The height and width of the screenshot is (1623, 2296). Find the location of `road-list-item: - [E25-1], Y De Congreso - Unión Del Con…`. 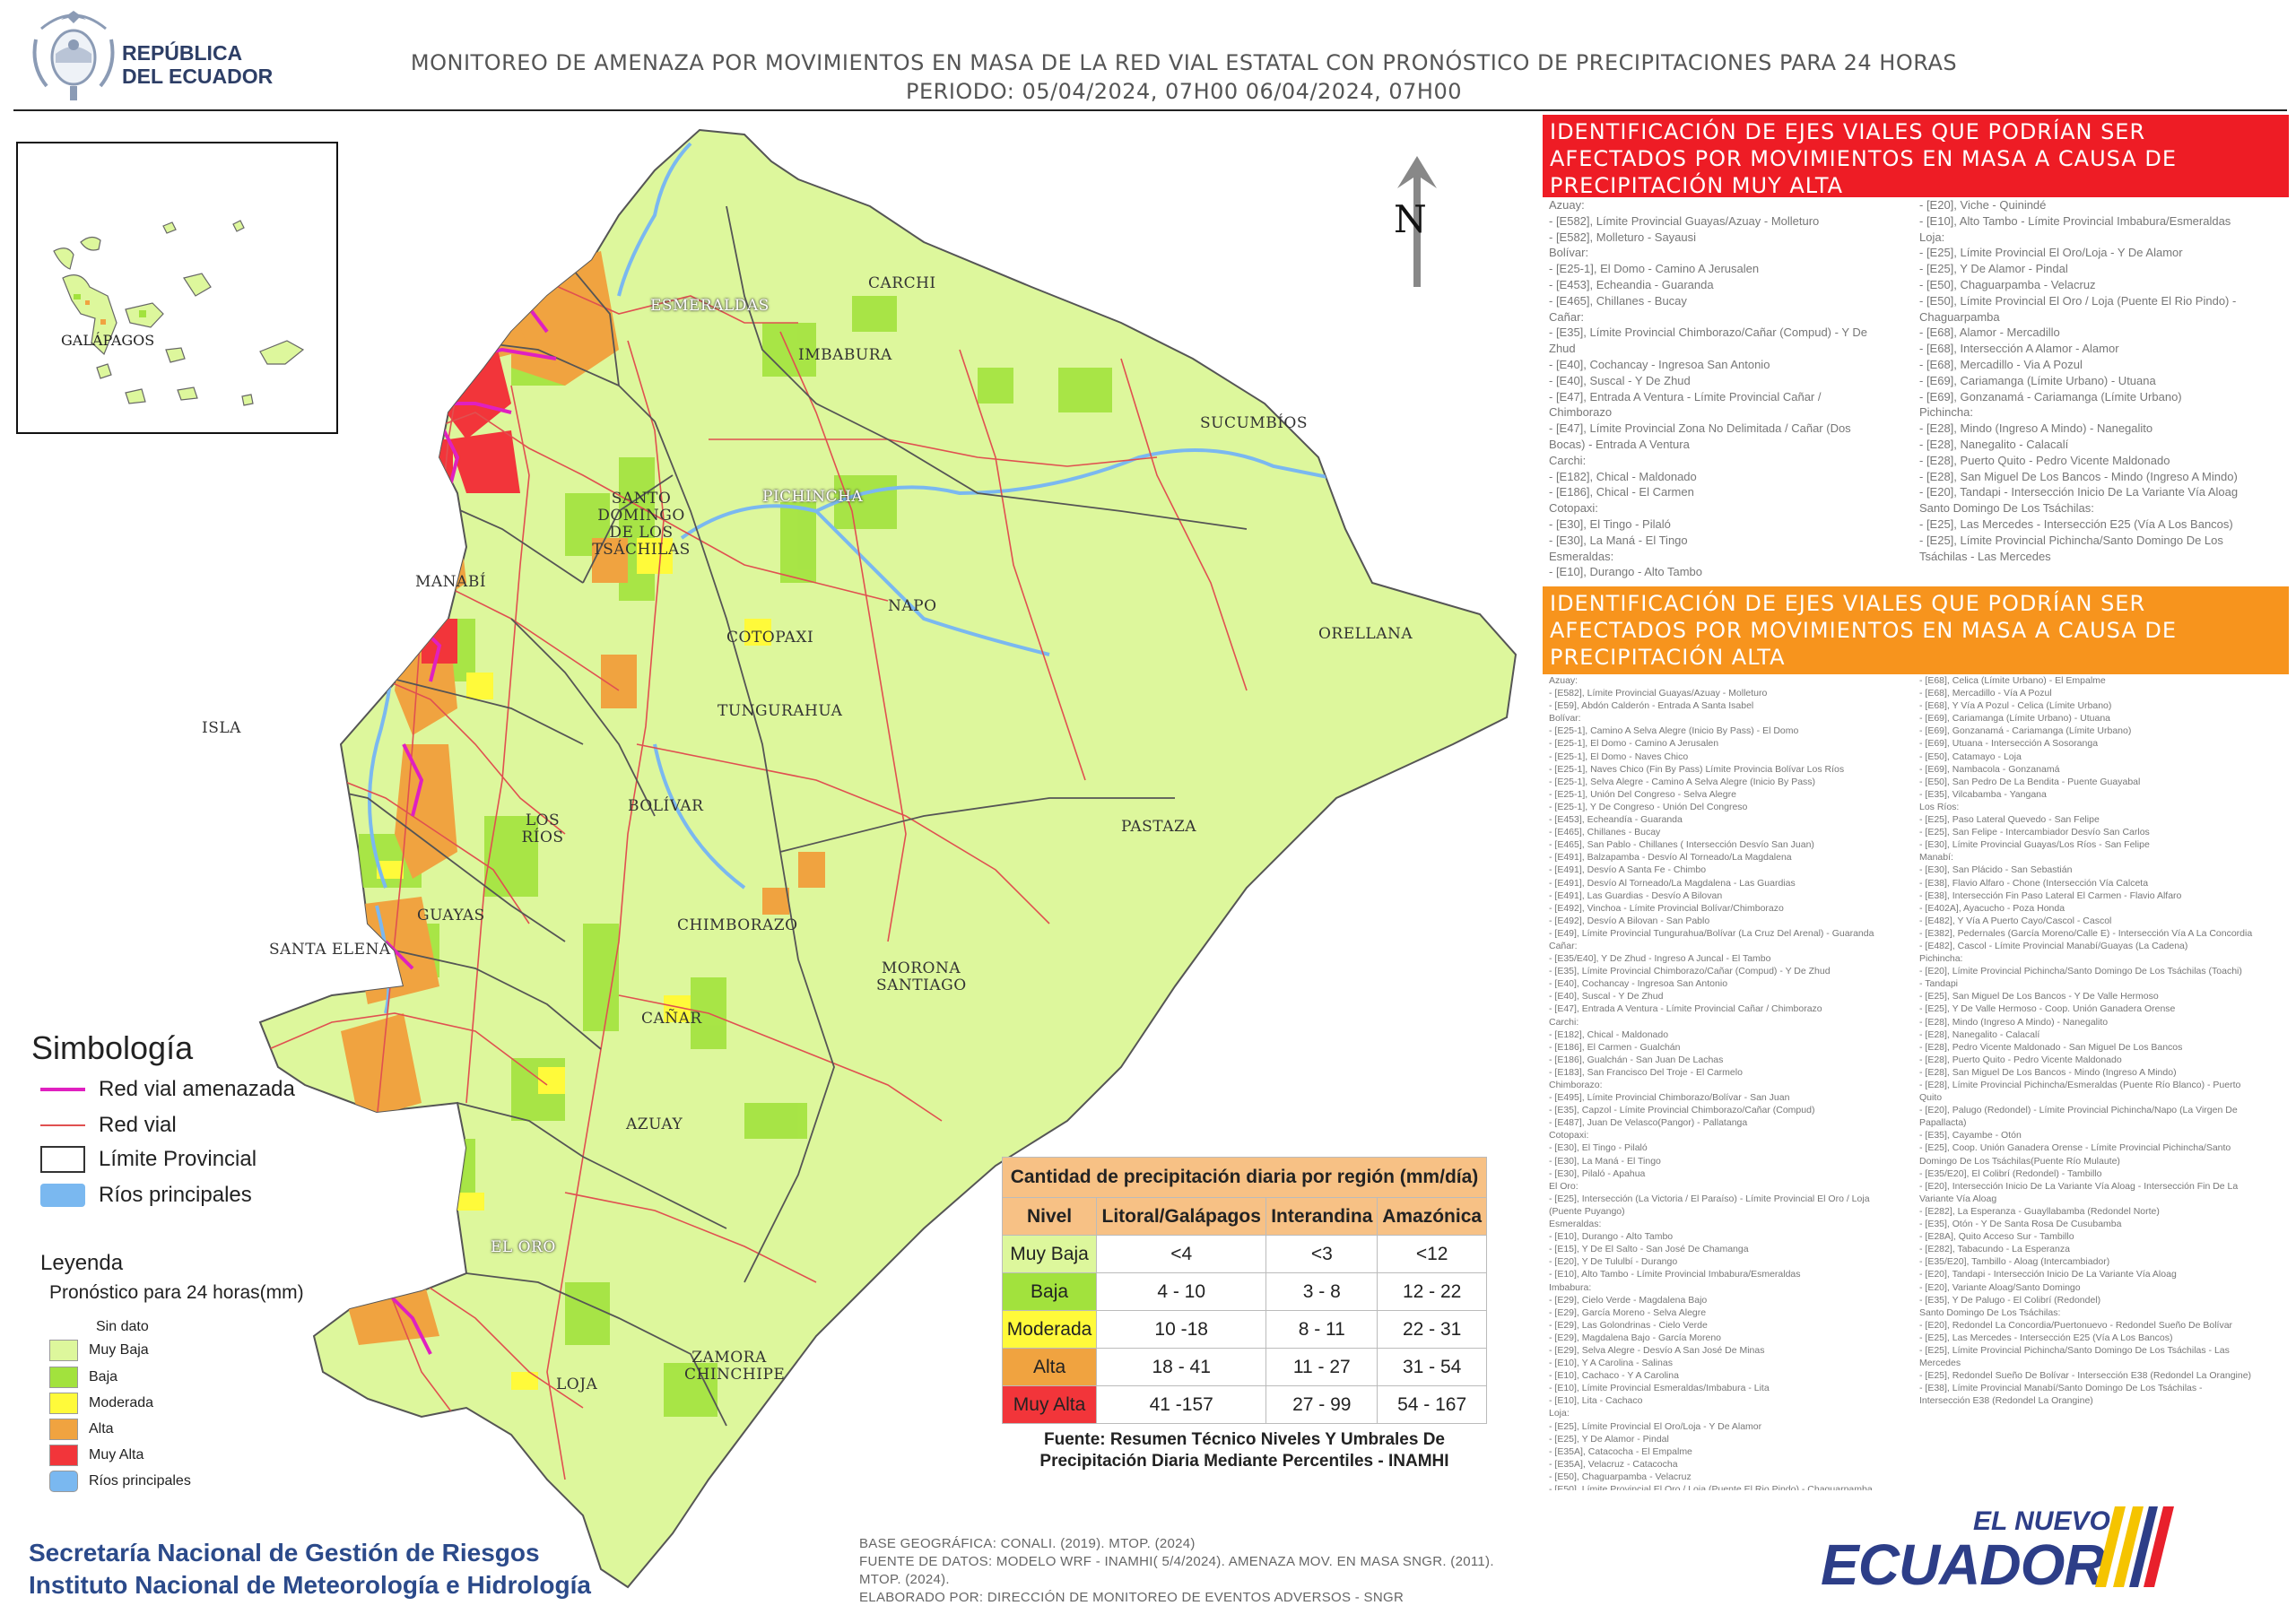

road-list-item: - [E25-1], Y De Congreso - Unión Del Con… is located at coordinates (1648, 806).